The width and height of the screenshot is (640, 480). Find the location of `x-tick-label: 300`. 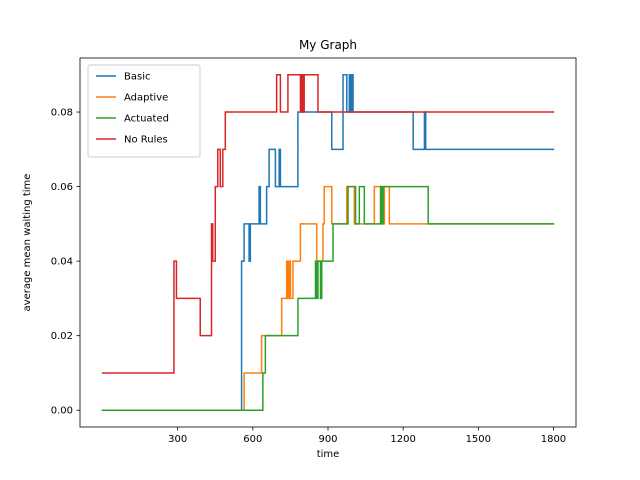

x-tick-label: 300 is located at coordinates (177, 439).